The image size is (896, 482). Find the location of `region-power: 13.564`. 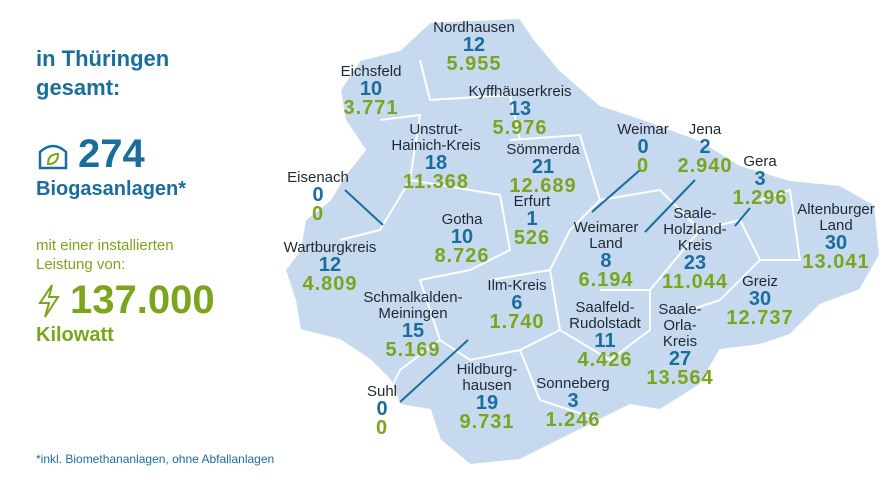

region-power: 13.564 is located at coordinates (680, 378).